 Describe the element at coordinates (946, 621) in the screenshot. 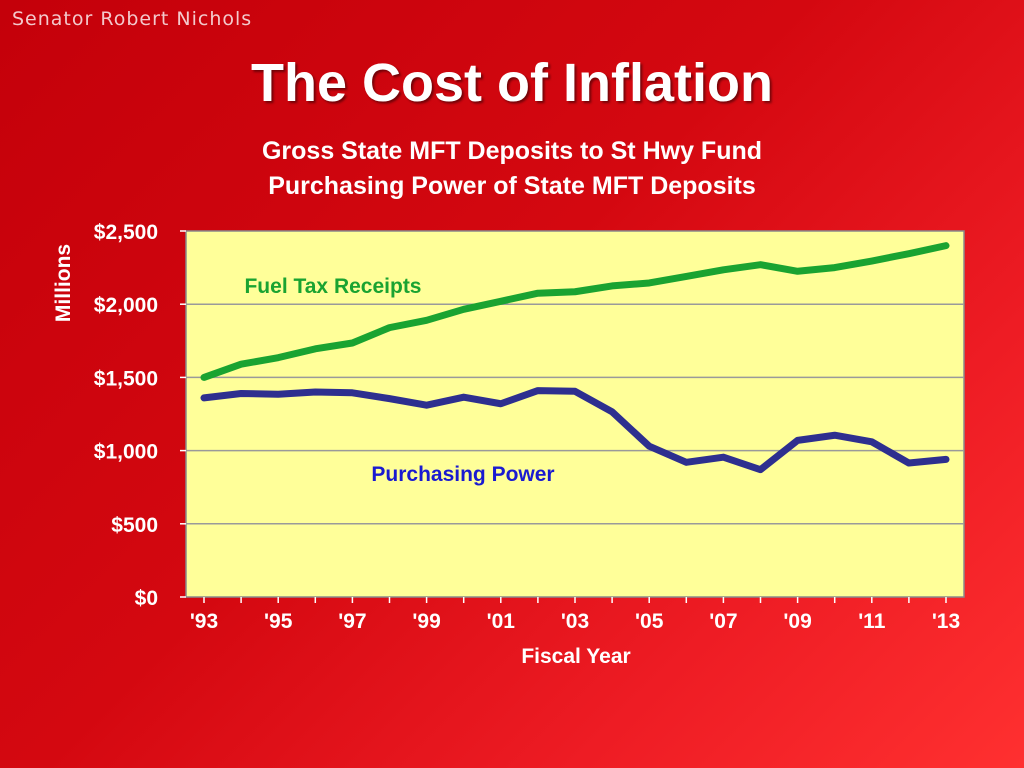

I see `x-tick-label: '13` at that location.